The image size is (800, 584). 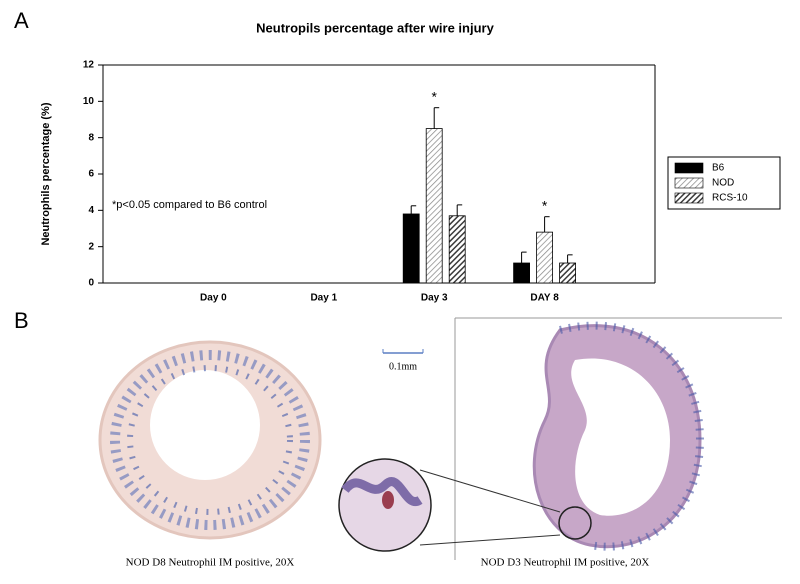 I want to click on chart-title: Neutropils percentage after wire injury, so click(x=375, y=27).